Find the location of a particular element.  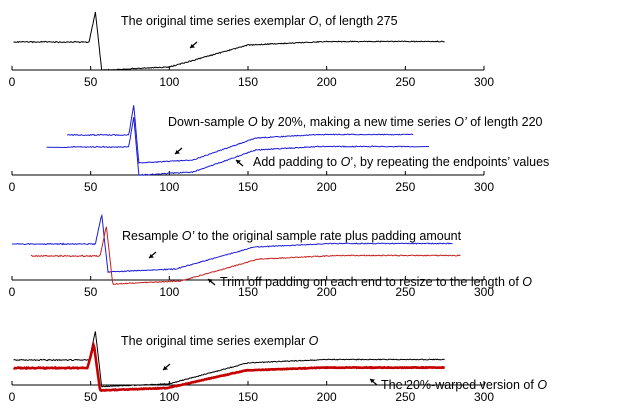

annotation-2a-part-2: by 20%, making a new time series is located at coordinates (356, 122).